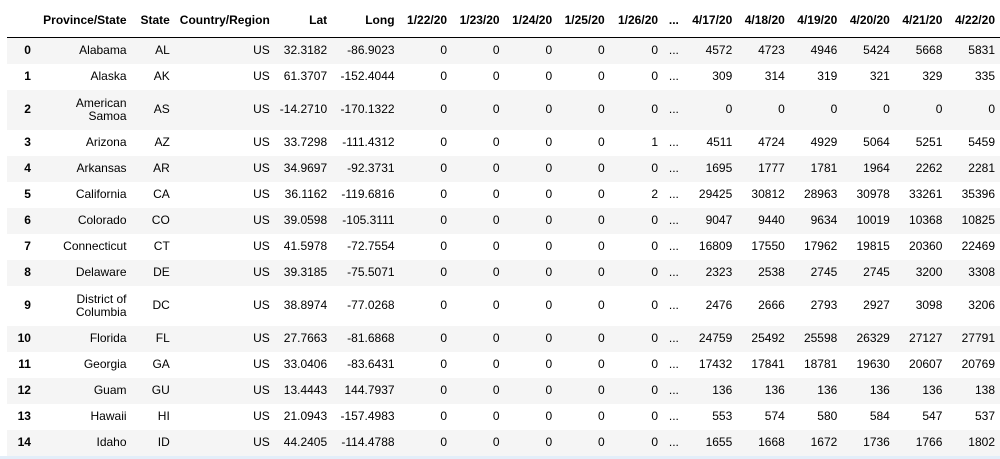 This screenshot has width=1000, height=459. What do you see at coordinates (926, 364) in the screenshot?
I see `table-cell: 20607` at bounding box center [926, 364].